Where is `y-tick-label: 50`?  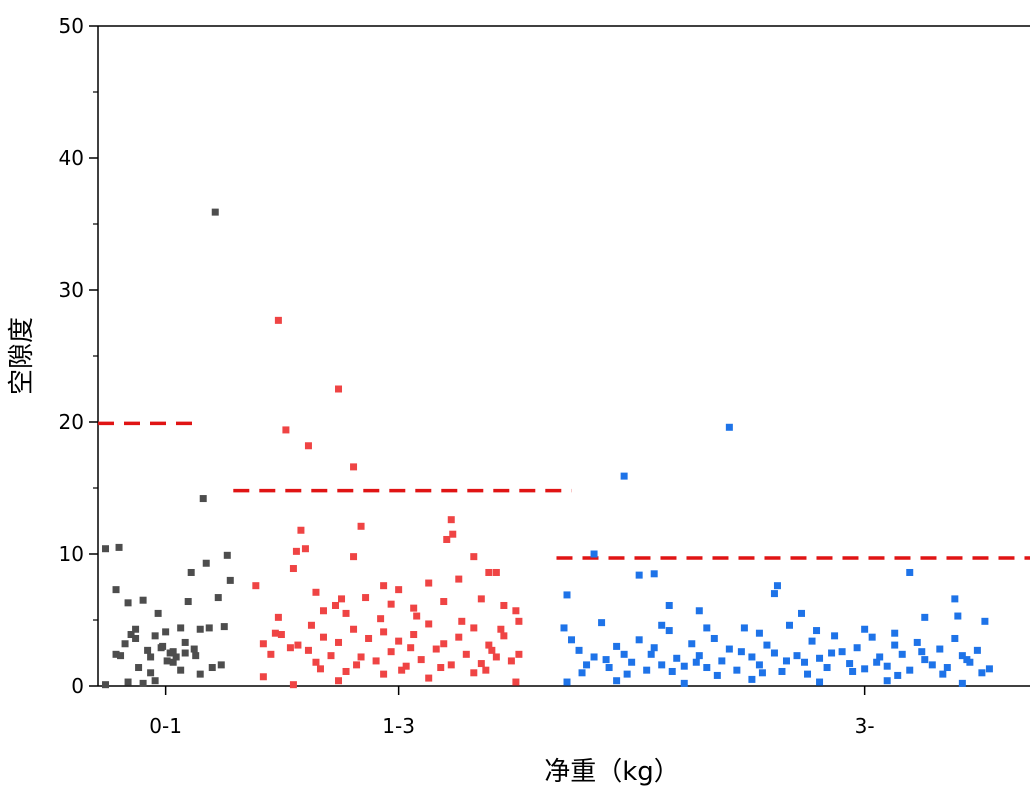 y-tick-label: 50 is located at coordinates (71, 26).